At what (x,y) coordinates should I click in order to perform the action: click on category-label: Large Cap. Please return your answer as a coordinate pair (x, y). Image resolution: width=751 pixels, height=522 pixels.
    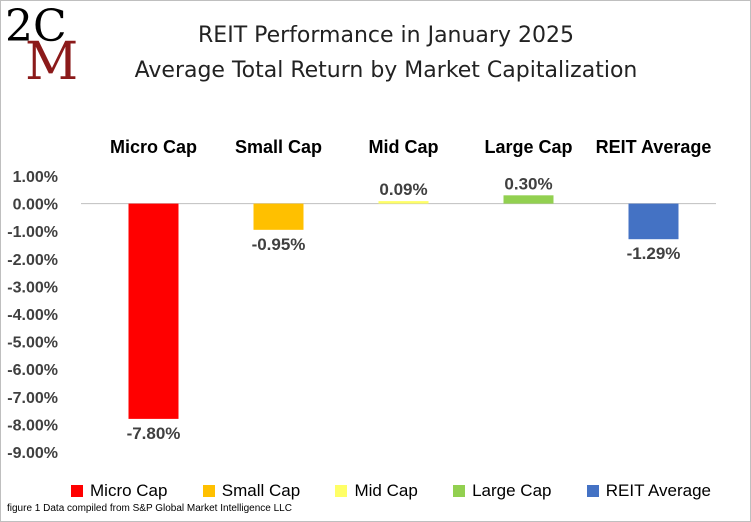
    Looking at the image, I should click on (528, 147).